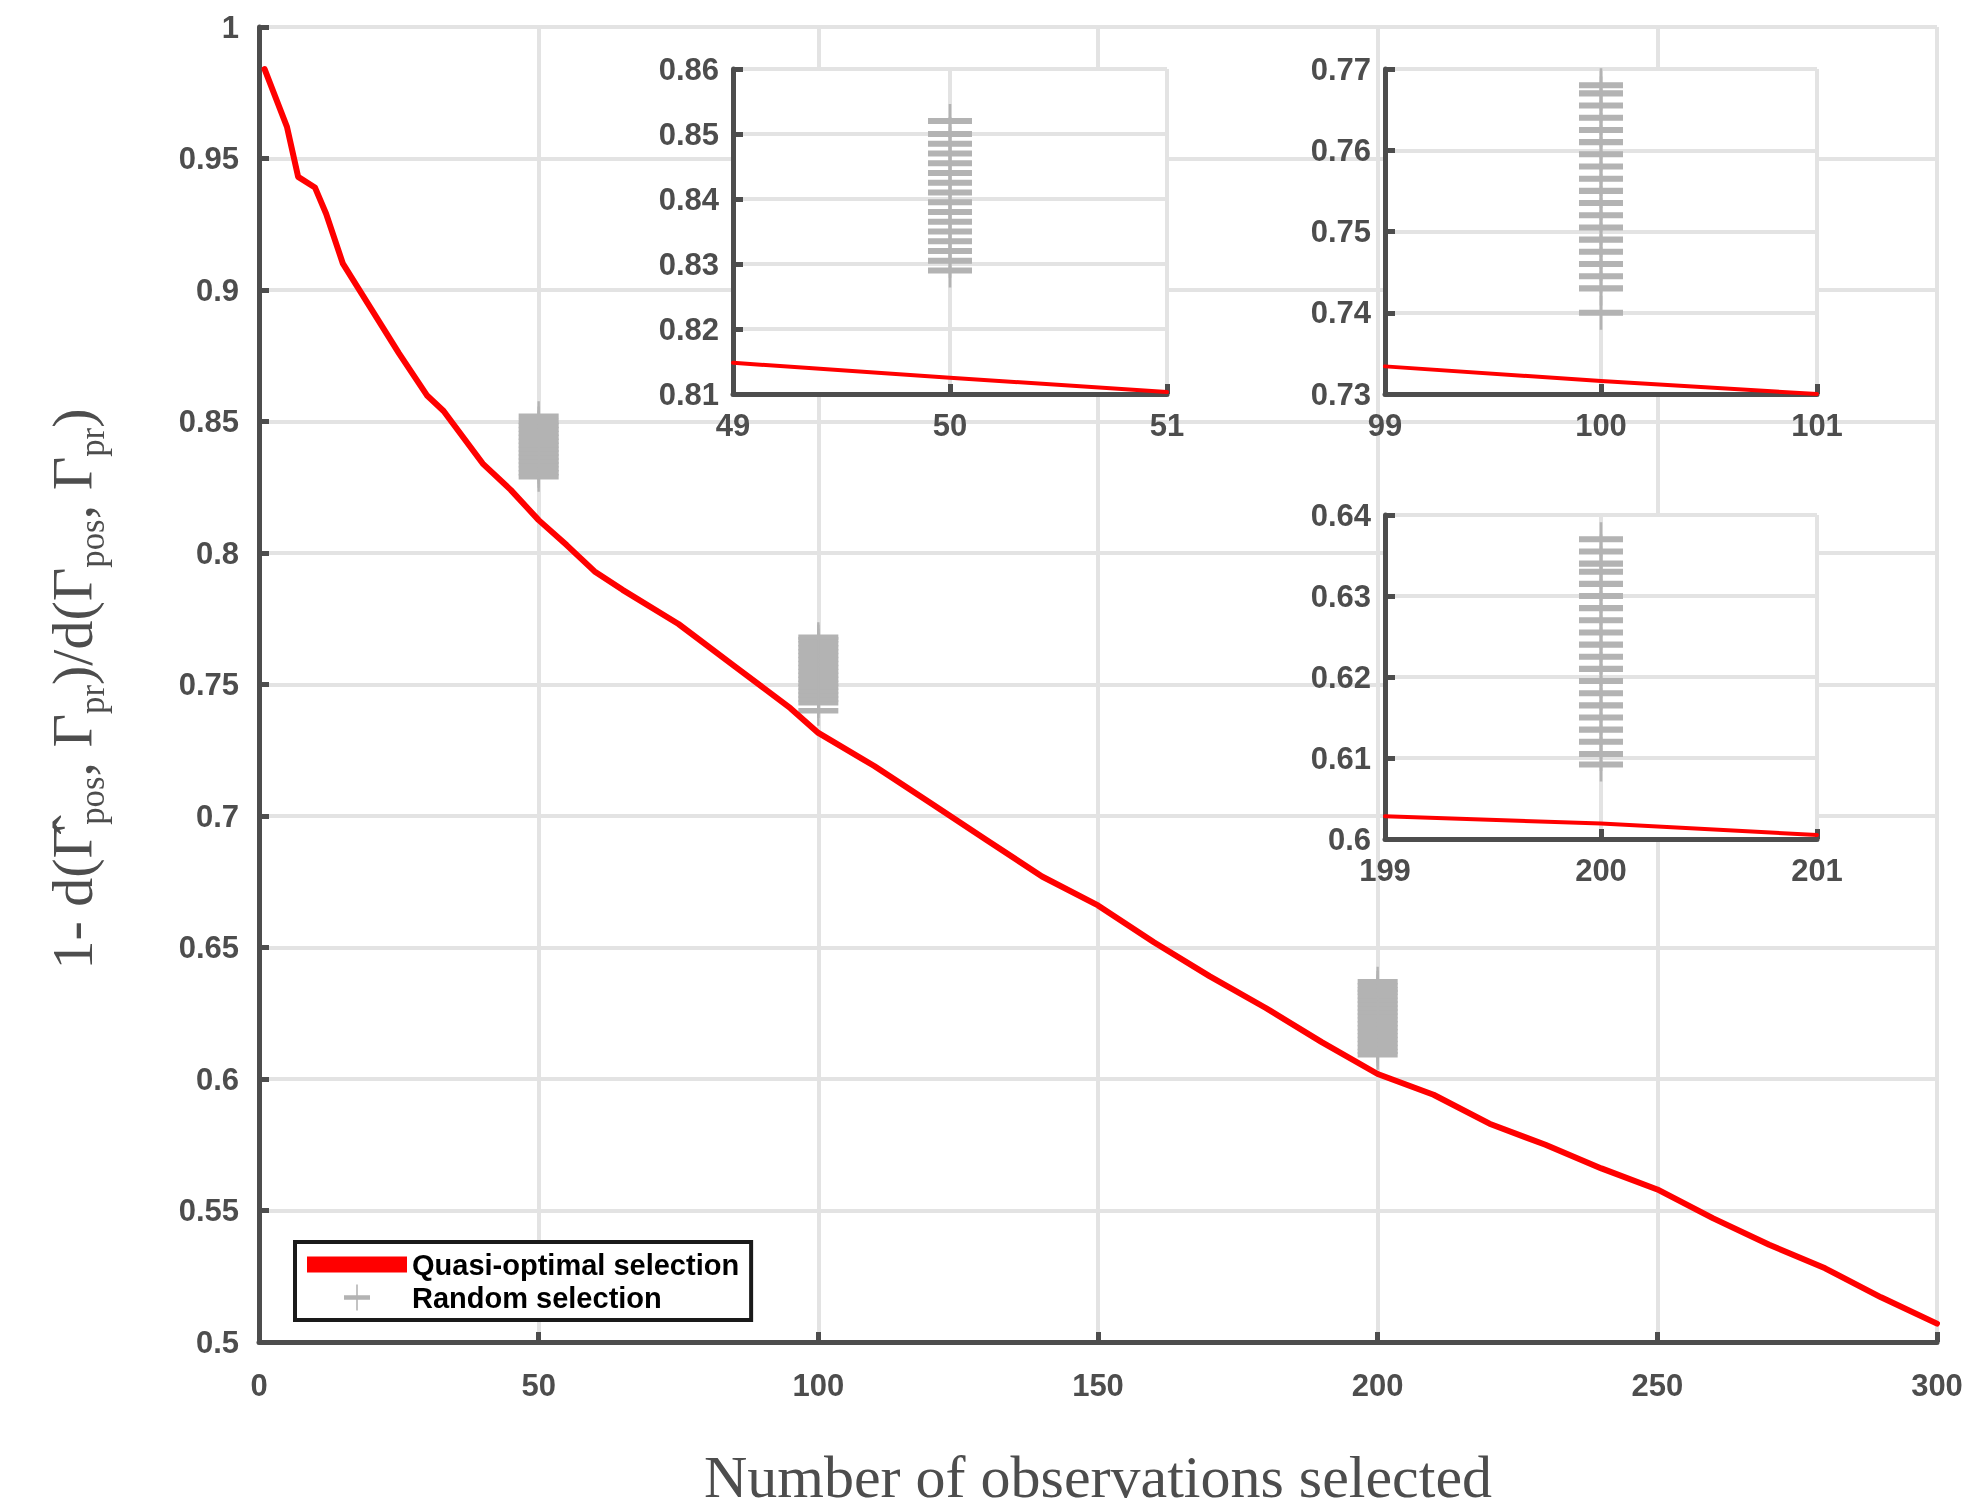  What do you see at coordinates (208, 947) in the screenshot?
I see `y-tick-label: 0.65` at bounding box center [208, 947].